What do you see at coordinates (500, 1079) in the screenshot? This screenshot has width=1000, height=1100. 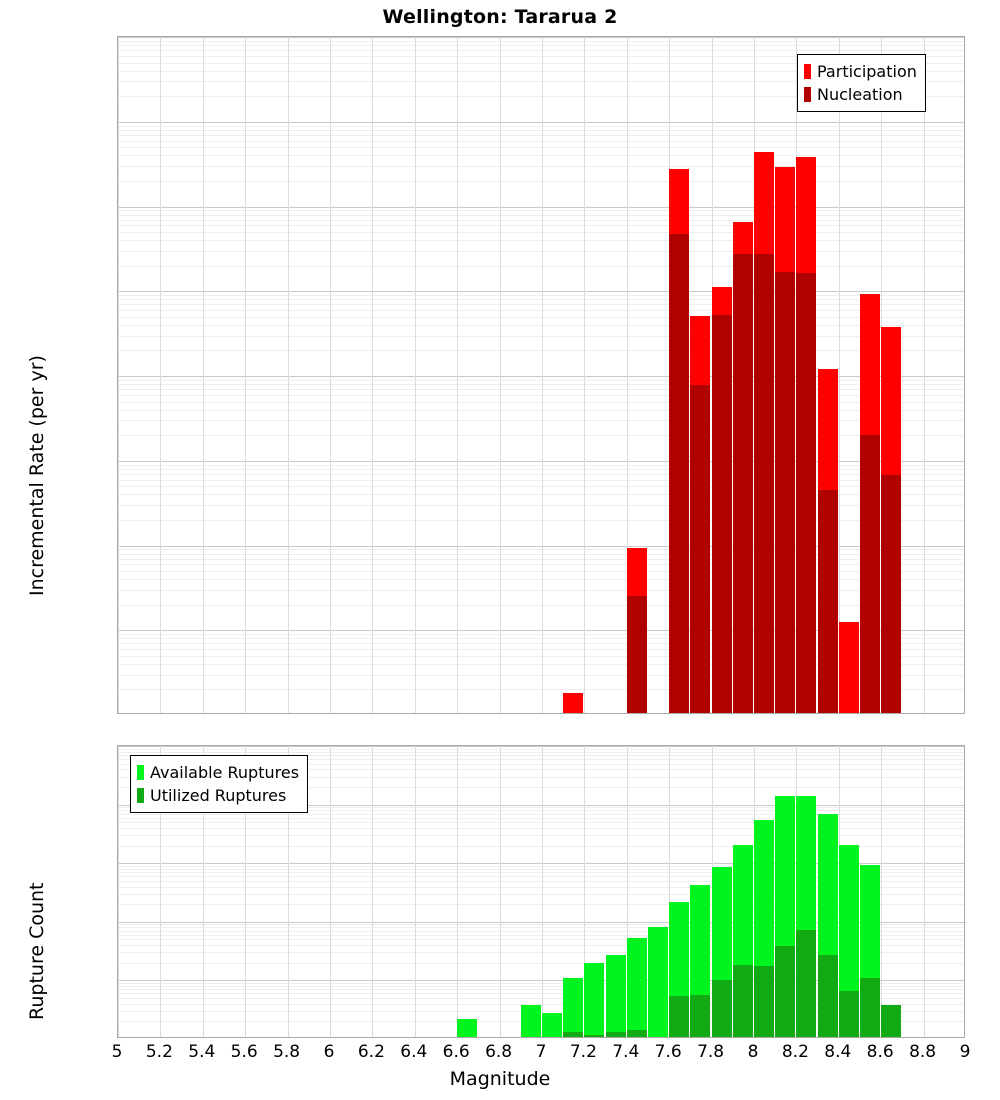 I see `x-axis-label: Magnitude` at bounding box center [500, 1079].